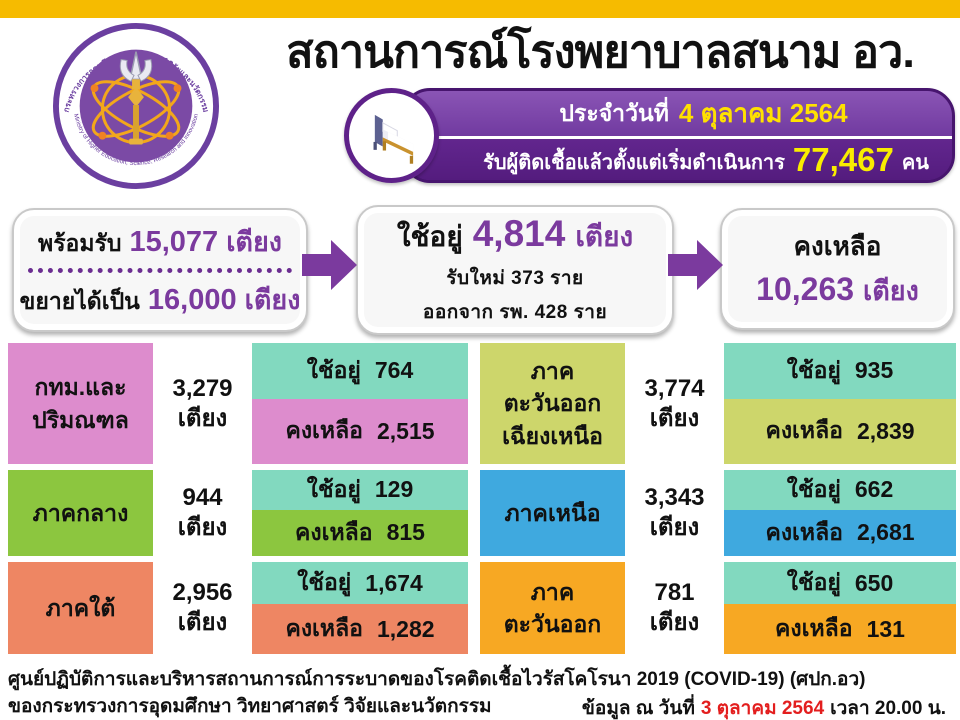 The width and height of the screenshot is (960, 720). Describe the element at coordinates (600, 51) in the screenshot. I see `page-title: สถานการณ์โรงพยาบาลสนาม อว.` at that location.